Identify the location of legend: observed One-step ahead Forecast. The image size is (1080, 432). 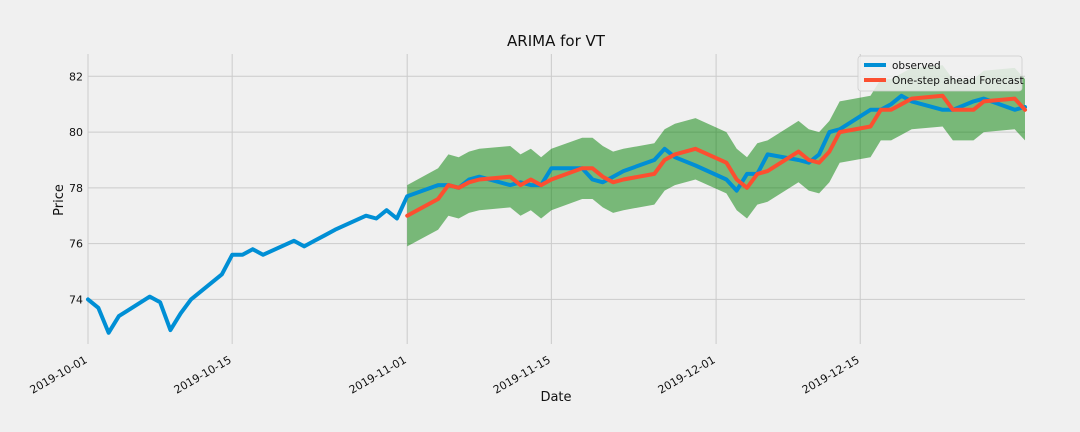
(940, 73).